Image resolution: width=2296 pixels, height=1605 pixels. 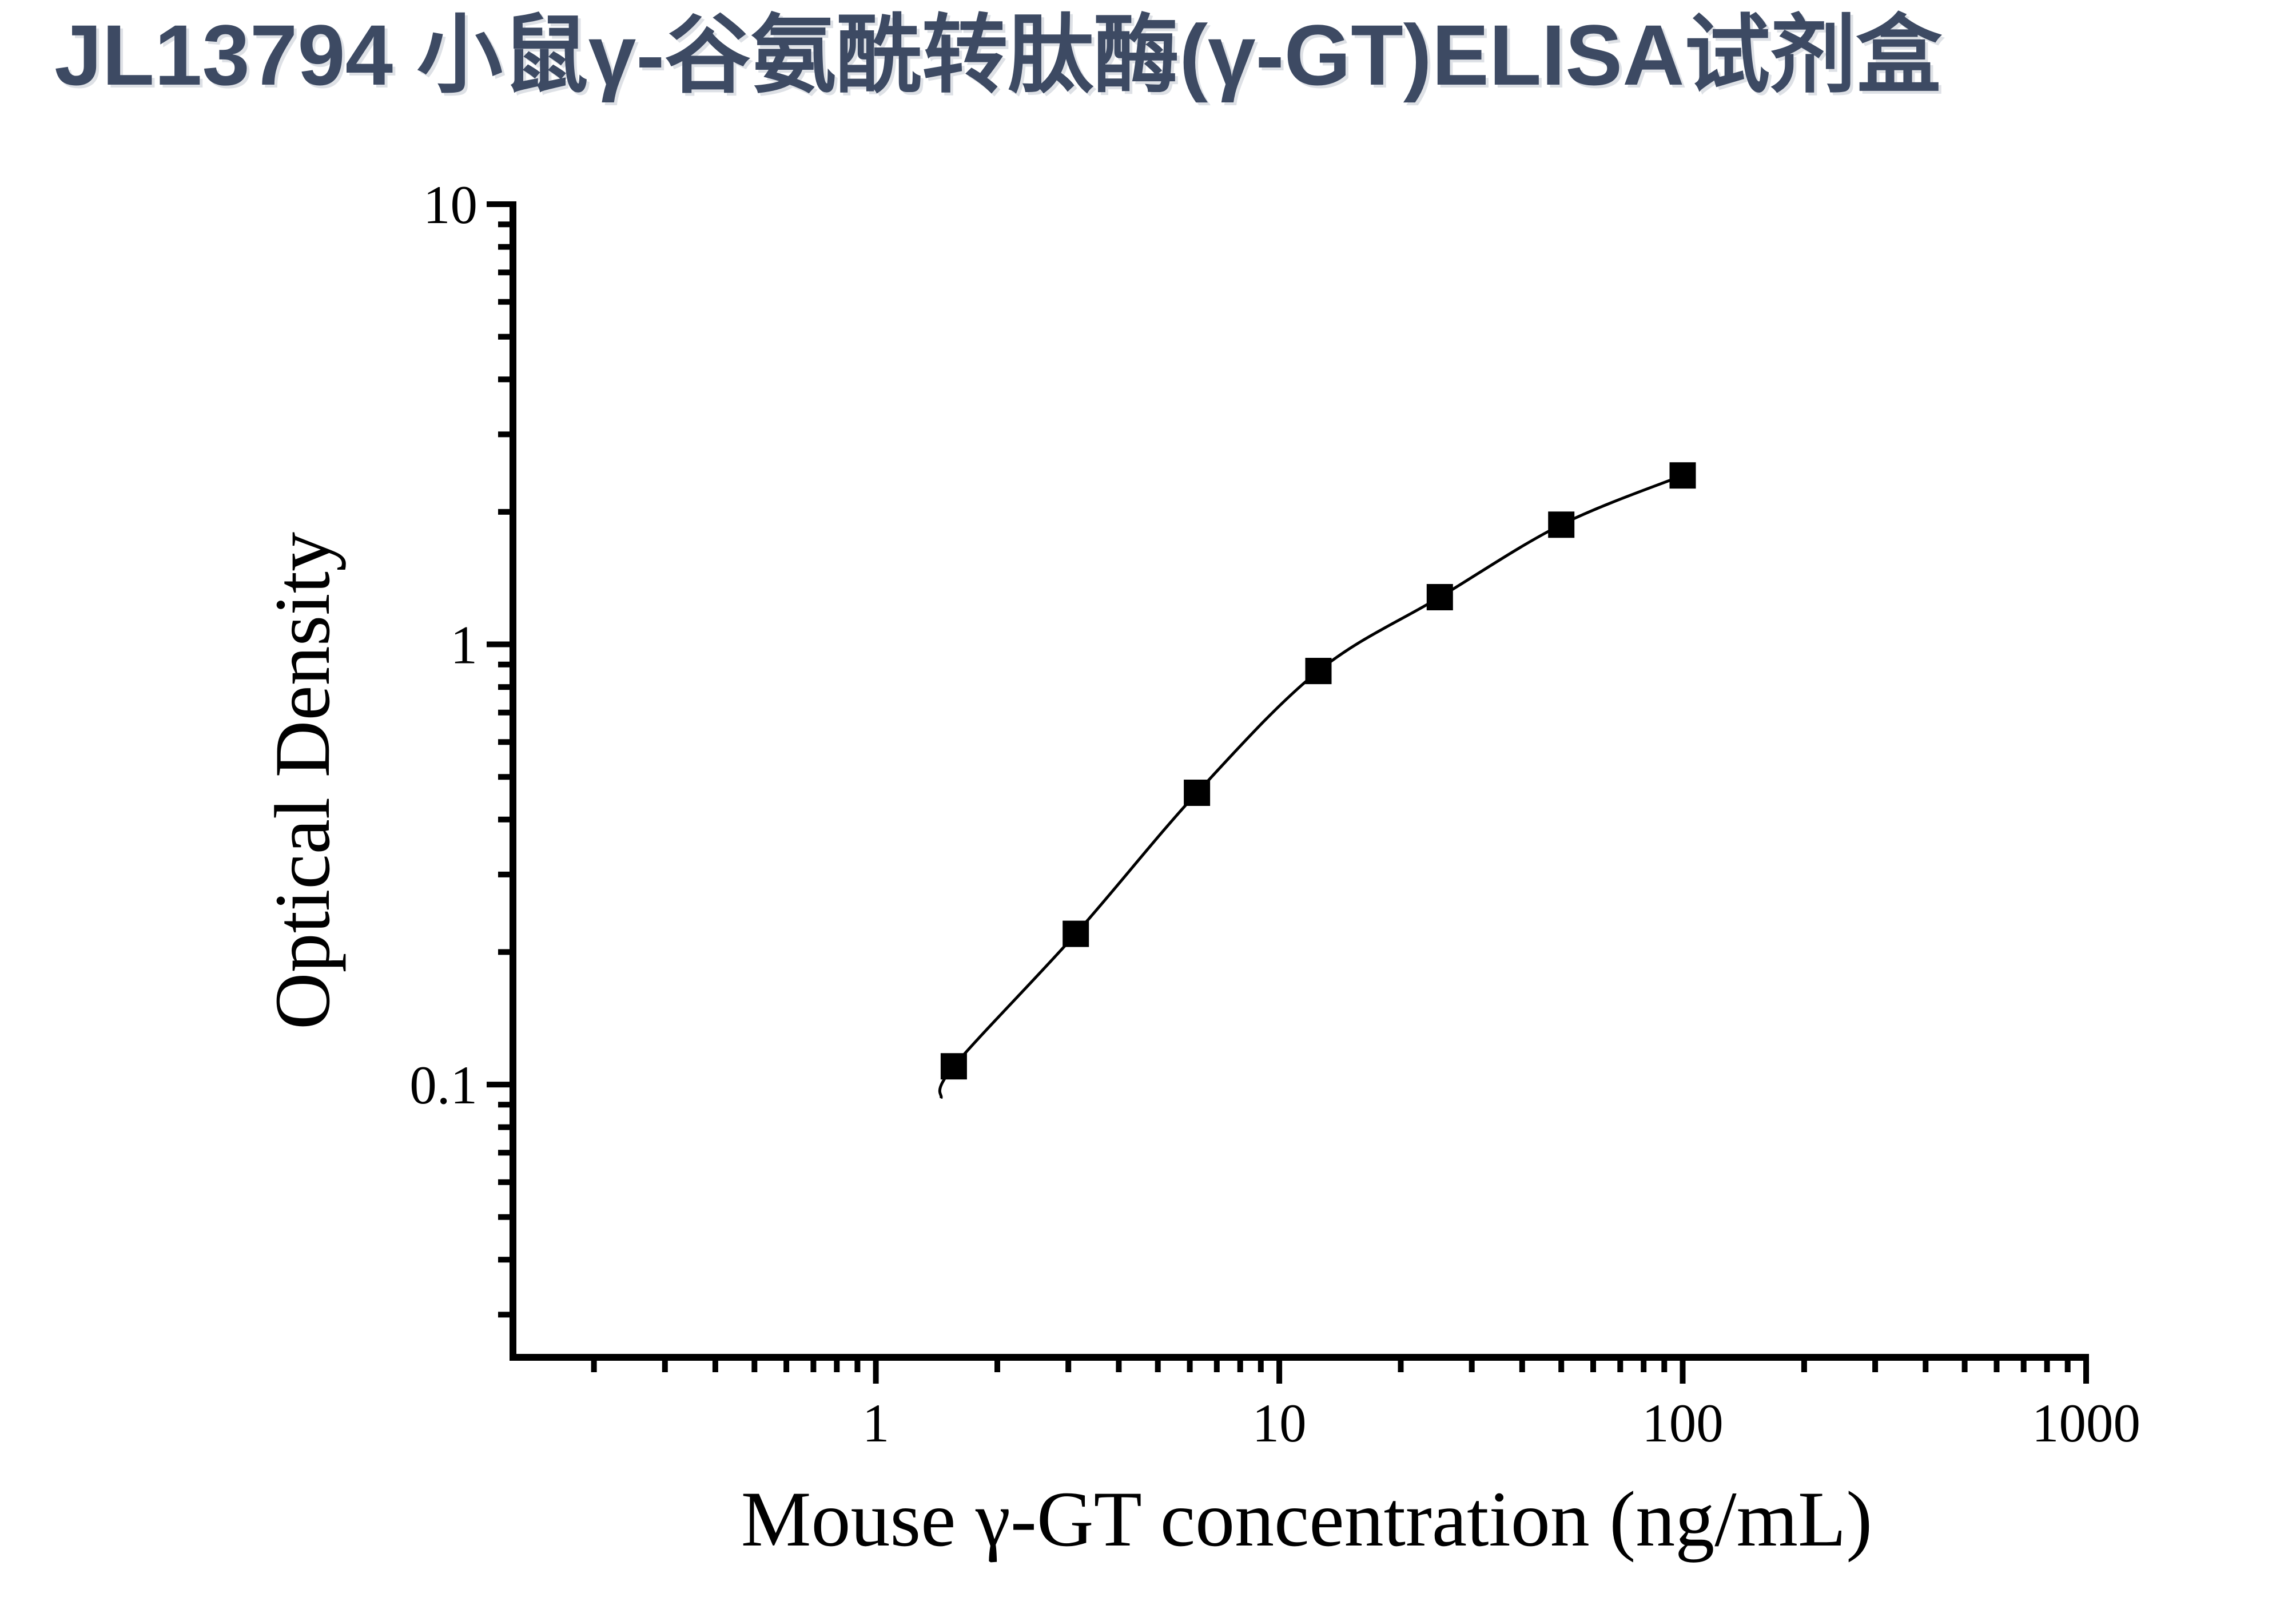 I want to click on x-tick-label: 100, so click(x=1683, y=1423).